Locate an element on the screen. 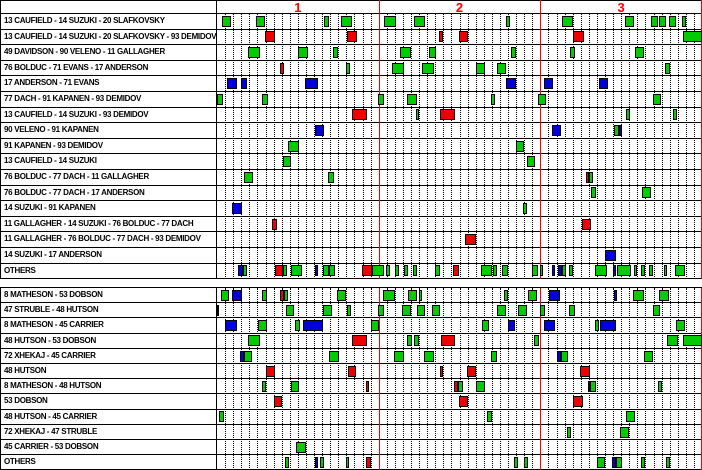  table-row: 8 MATHESON - 48 HUTSON is located at coordinates (351, 387).